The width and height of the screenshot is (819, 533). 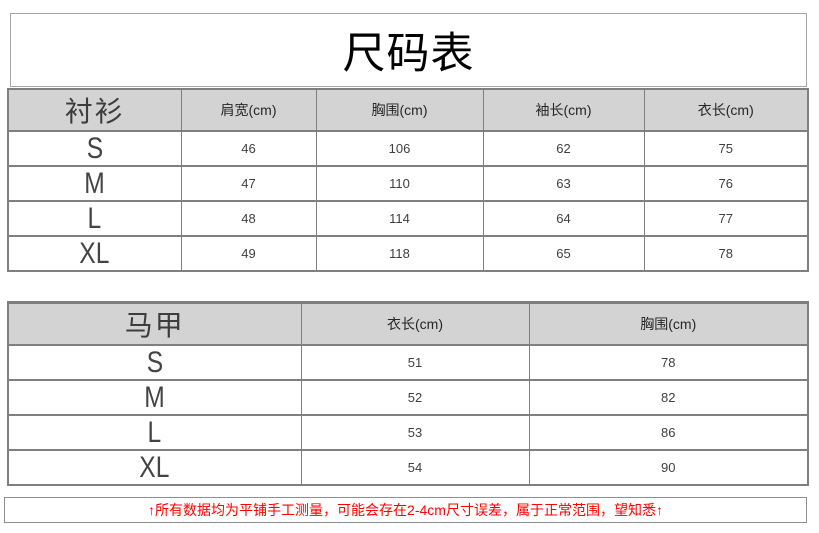 I want to click on vest-header-row: 马甲 衣长(cm) 胸围(cm), so click(x=408, y=324).